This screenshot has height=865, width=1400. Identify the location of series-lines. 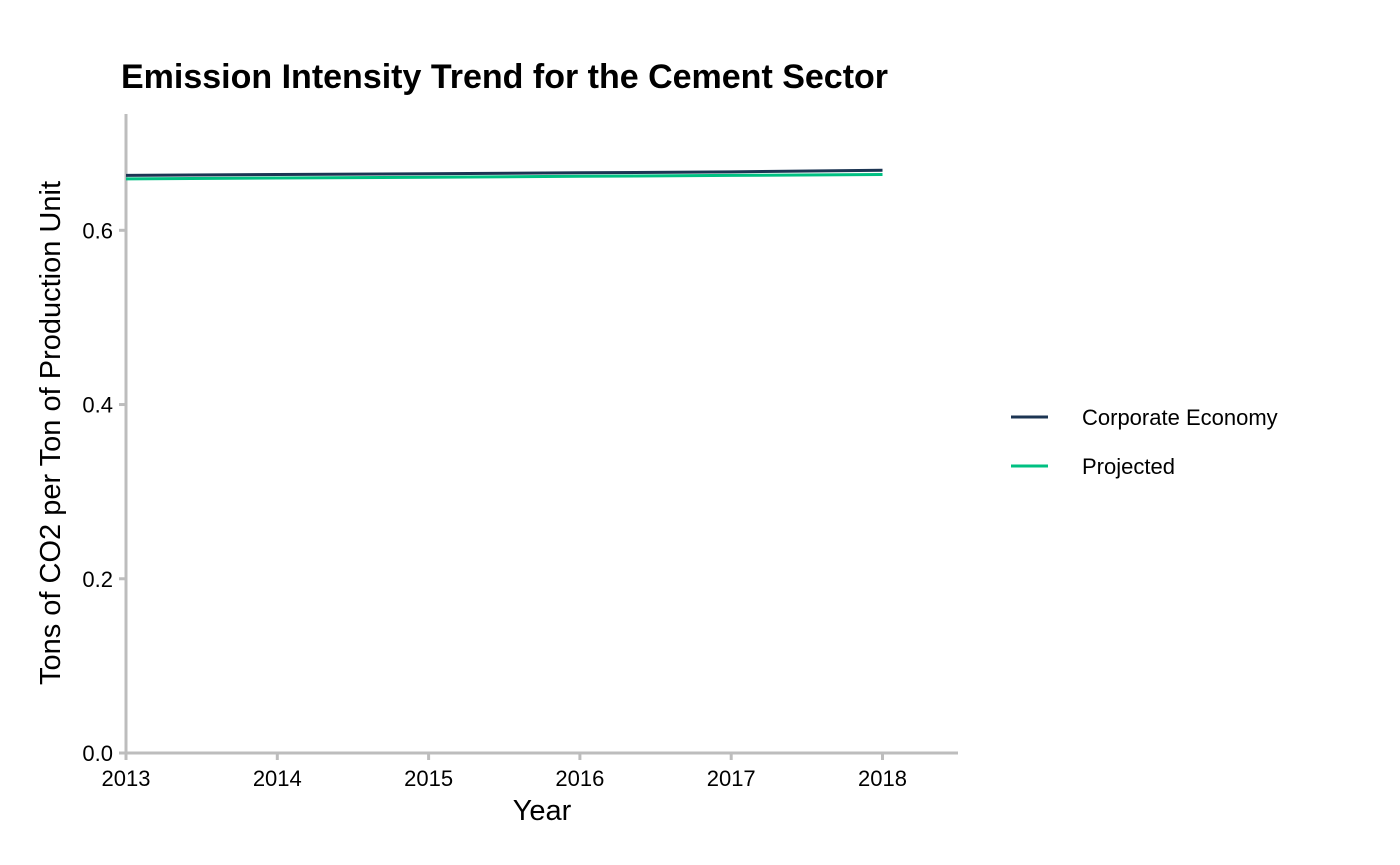
(504, 174).